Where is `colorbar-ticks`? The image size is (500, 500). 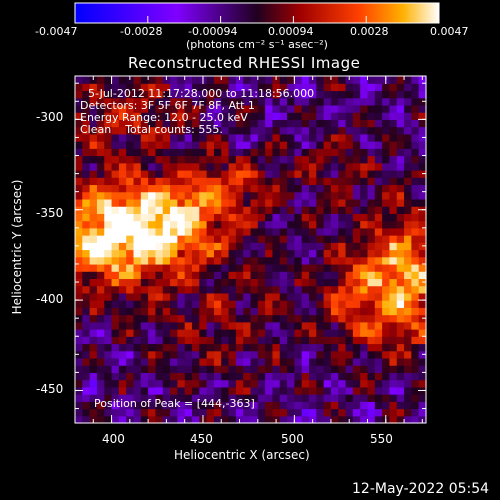
colorbar-ticks is located at coordinates (257, 19).